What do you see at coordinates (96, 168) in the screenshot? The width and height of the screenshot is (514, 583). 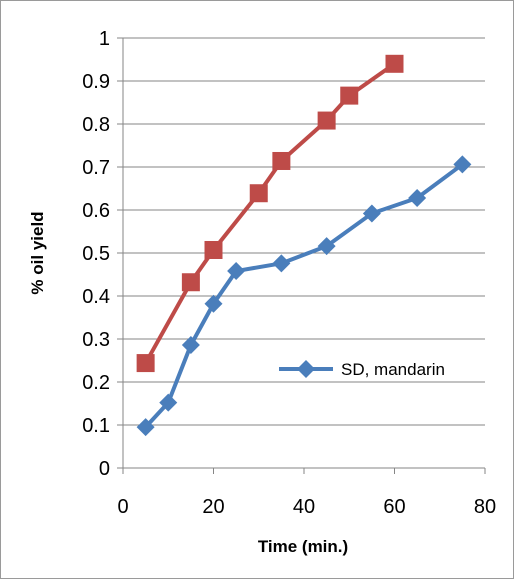 I see `y-tick-label: 0.7` at bounding box center [96, 168].